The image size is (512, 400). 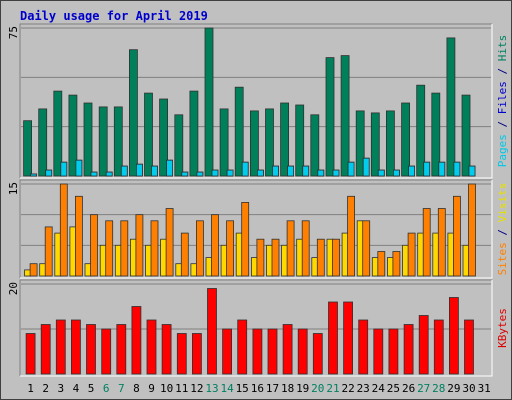 What do you see at coordinates (30, 388) in the screenshot?
I see `x-tick-label-1: 1` at bounding box center [30, 388].